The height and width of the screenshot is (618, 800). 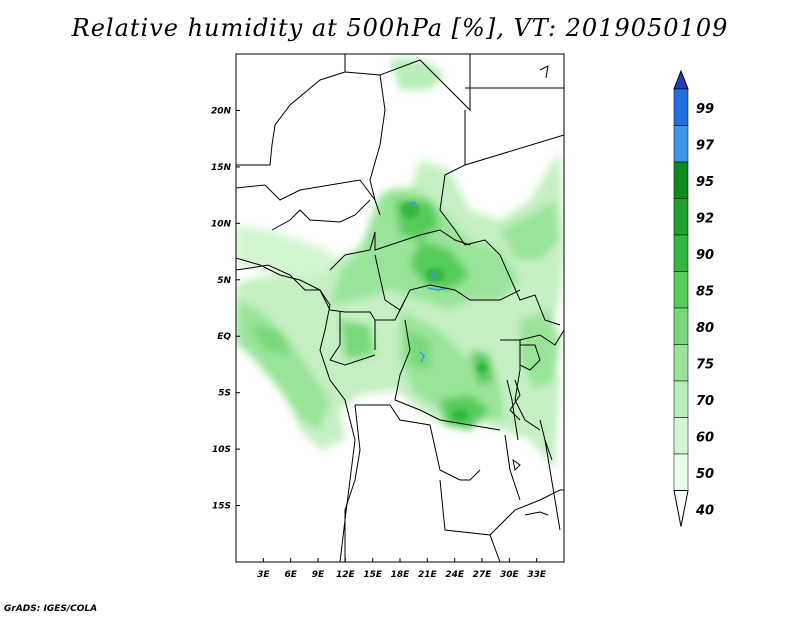 What do you see at coordinates (705, 109) in the screenshot?
I see `colorbar-label: 99` at bounding box center [705, 109].